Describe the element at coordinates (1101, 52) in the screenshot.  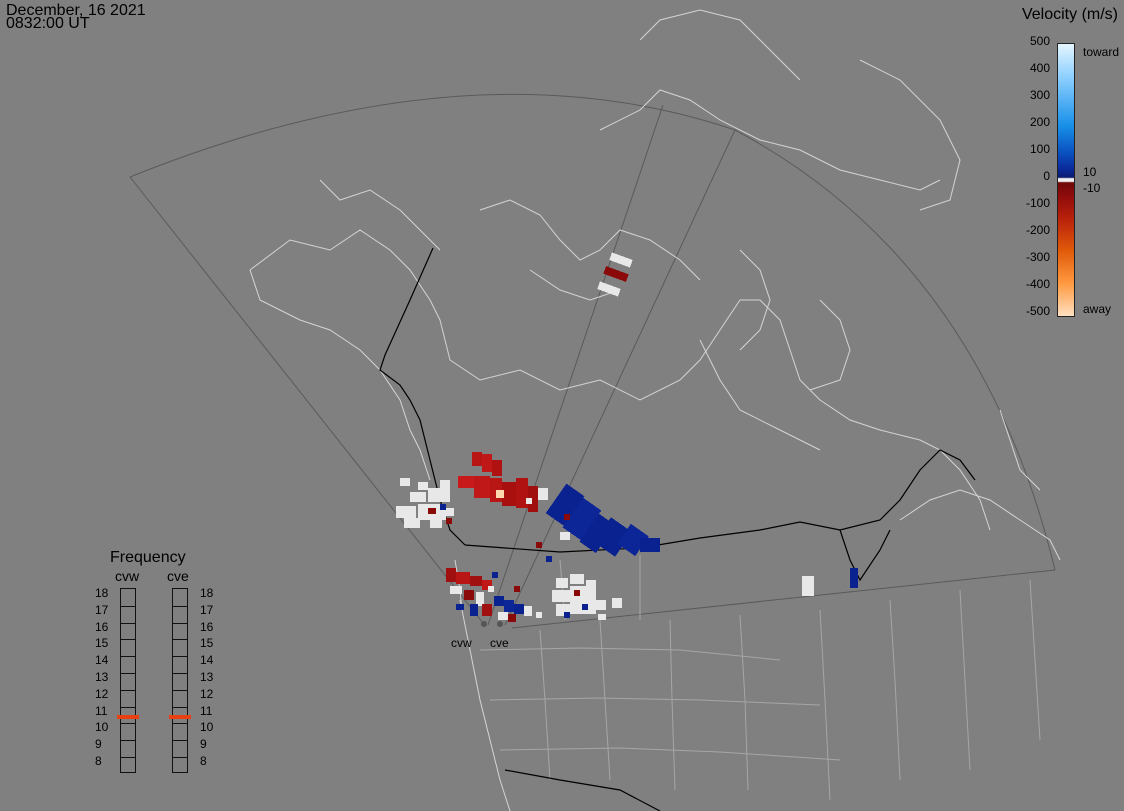
I see `colorbar-toward-label: toward` at that location.